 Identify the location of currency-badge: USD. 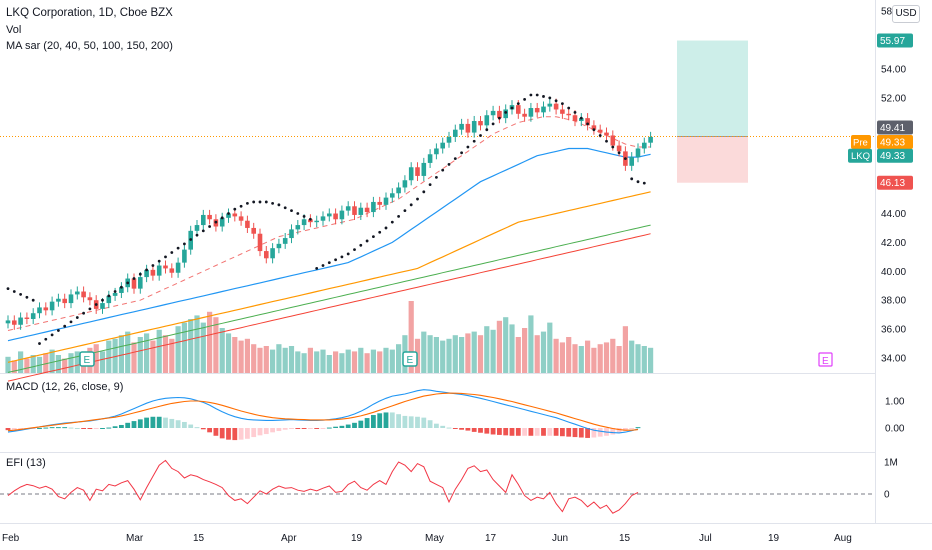
(906, 14).